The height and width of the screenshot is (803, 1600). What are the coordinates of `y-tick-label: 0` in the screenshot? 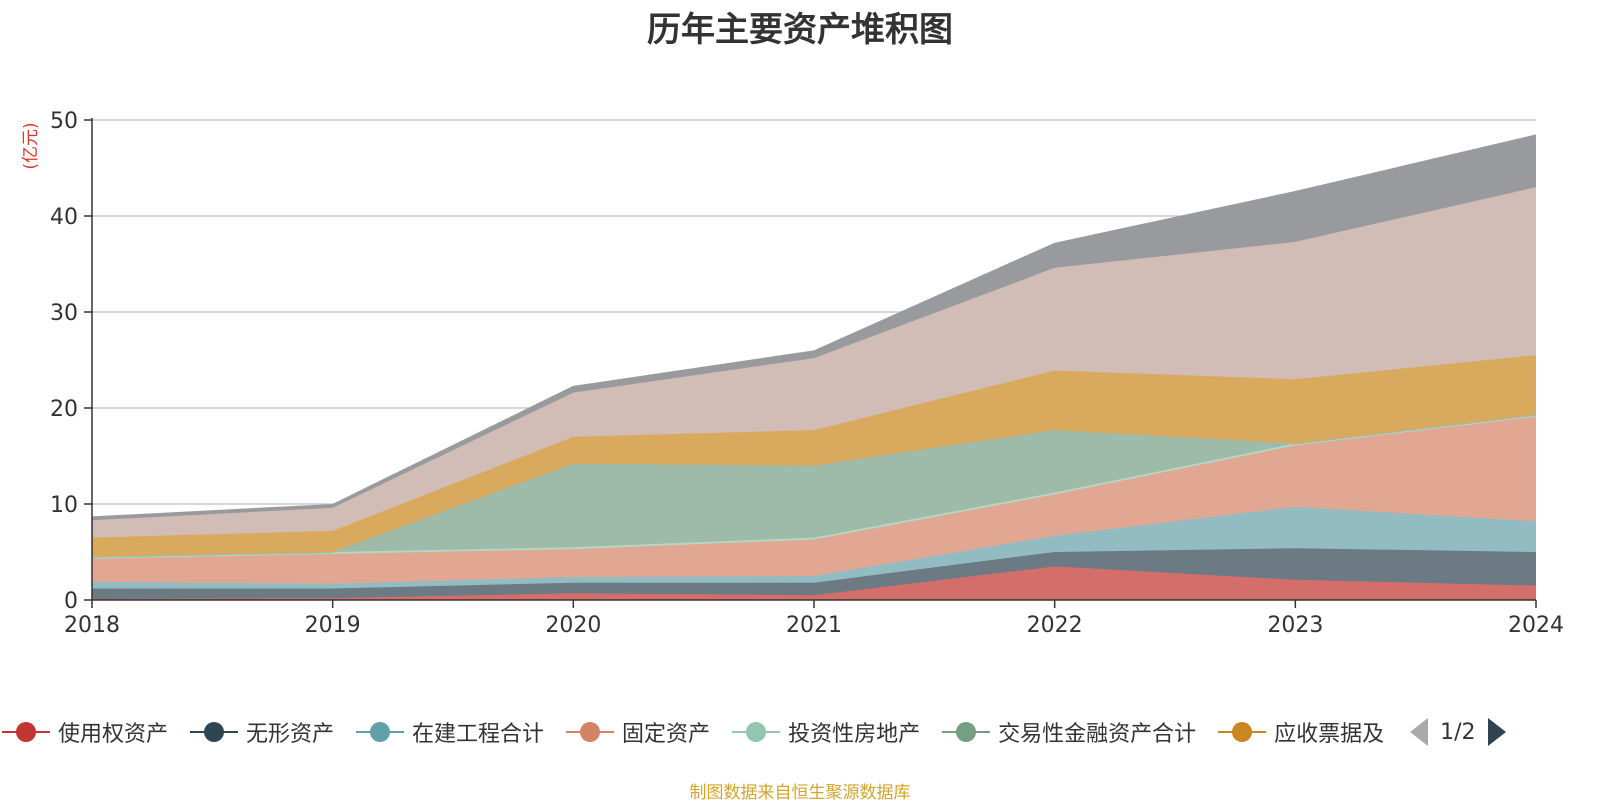 It's located at (71, 601).